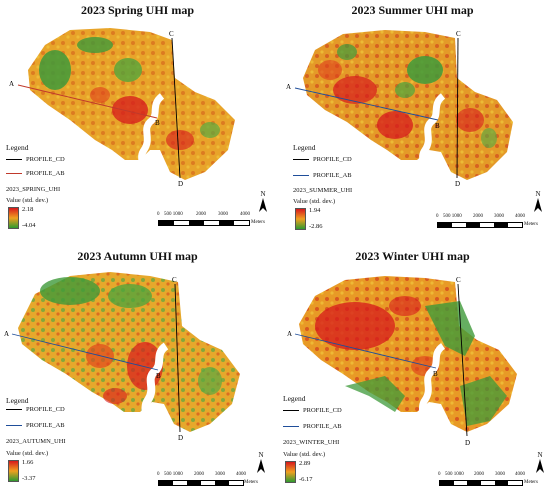  Describe the element at coordinates (412, 256) in the screenshot. I see `panel-title: 2023 Winter UHI map` at that location.